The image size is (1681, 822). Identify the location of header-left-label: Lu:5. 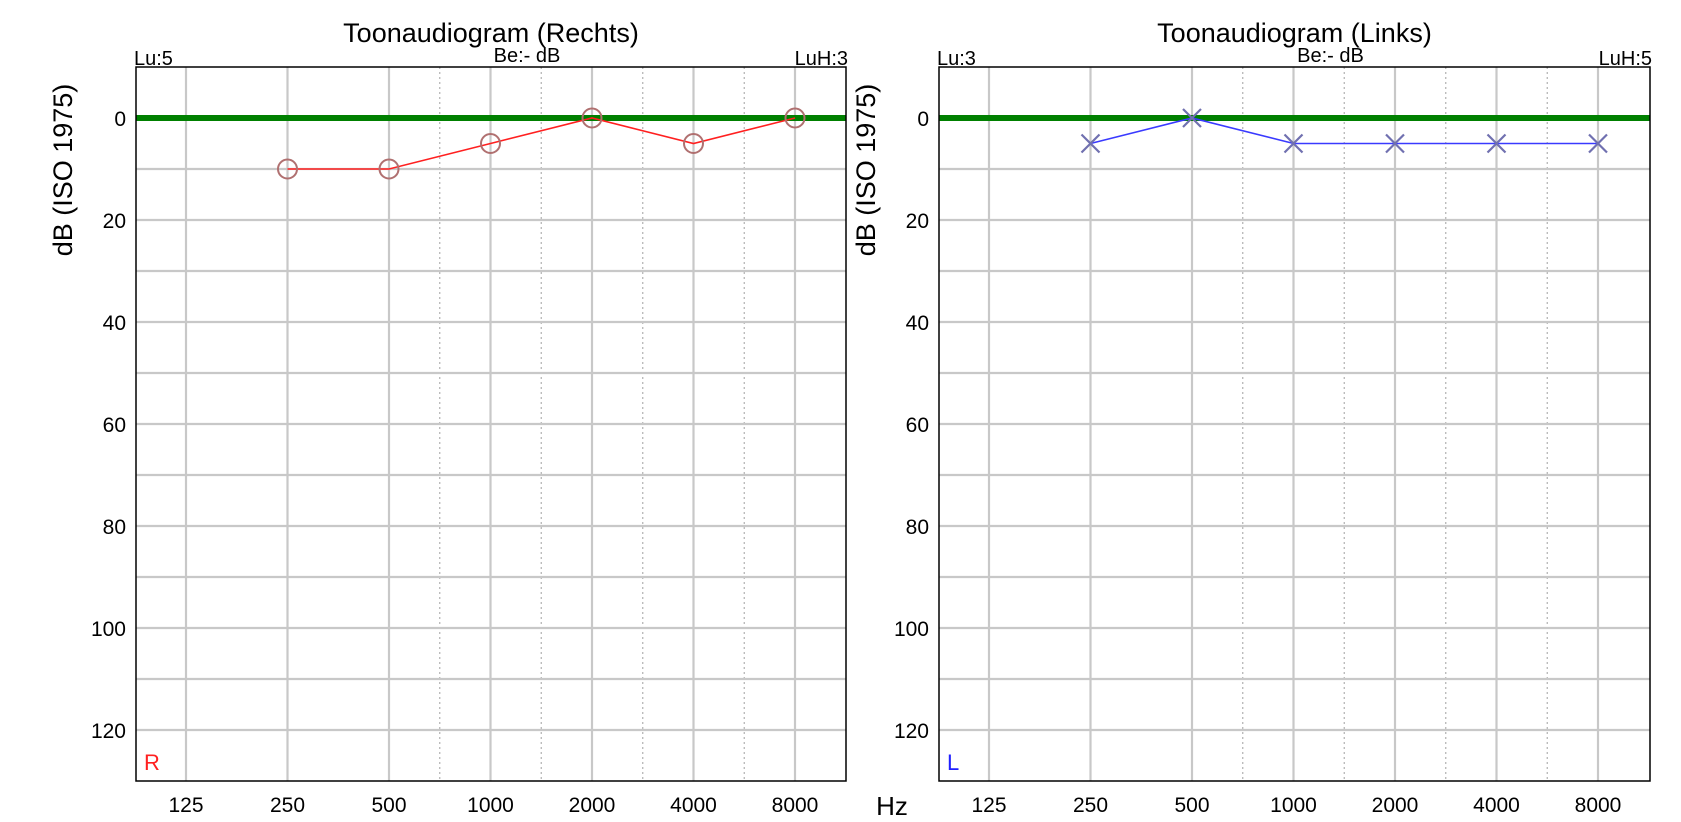
(153, 59).